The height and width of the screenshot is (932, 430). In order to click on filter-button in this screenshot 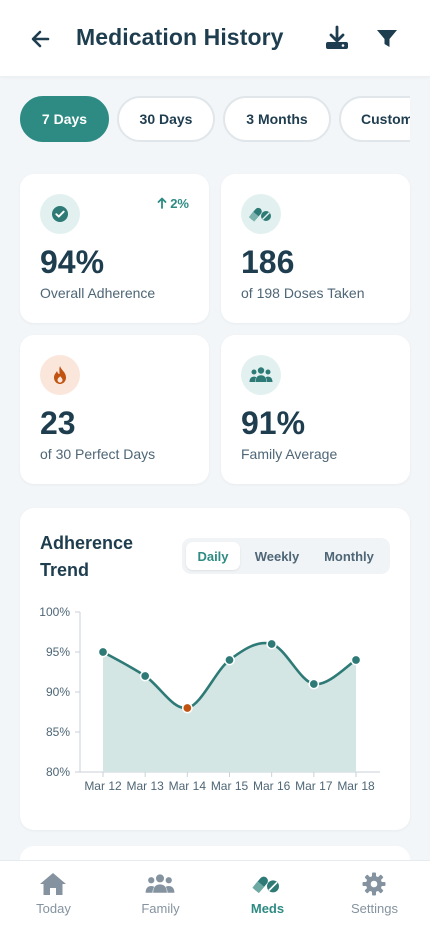, I will do `click(387, 39)`.